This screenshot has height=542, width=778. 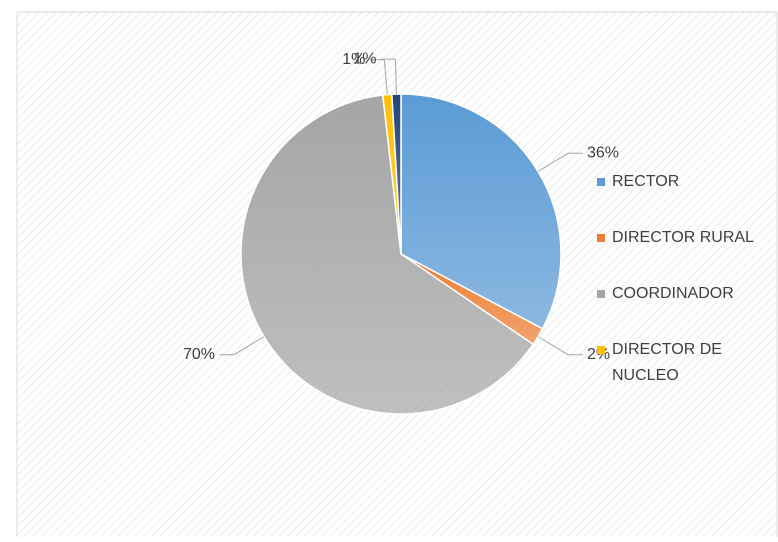 What do you see at coordinates (683, 237) in the screenshot?
I see `legend-label: DIRECTOR RURAL` at bounding box center [683, 237].